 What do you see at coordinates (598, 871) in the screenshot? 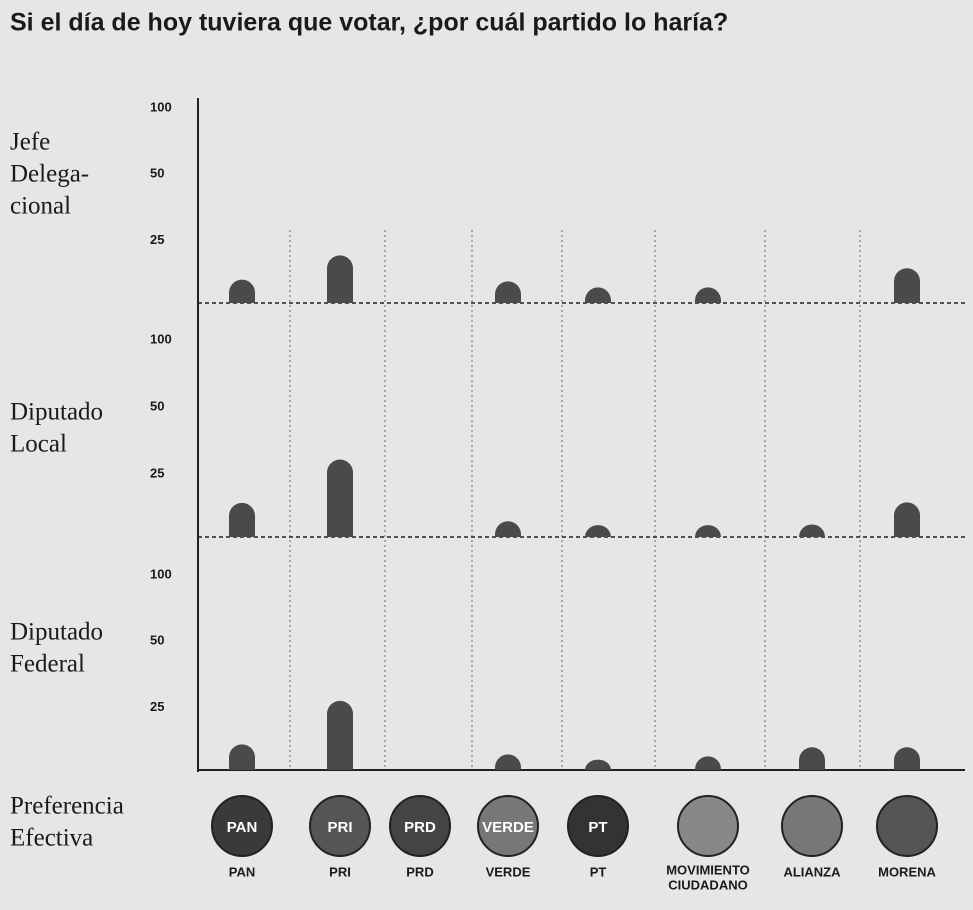
I see `party-name: PT` at bounding box center [598, 871].